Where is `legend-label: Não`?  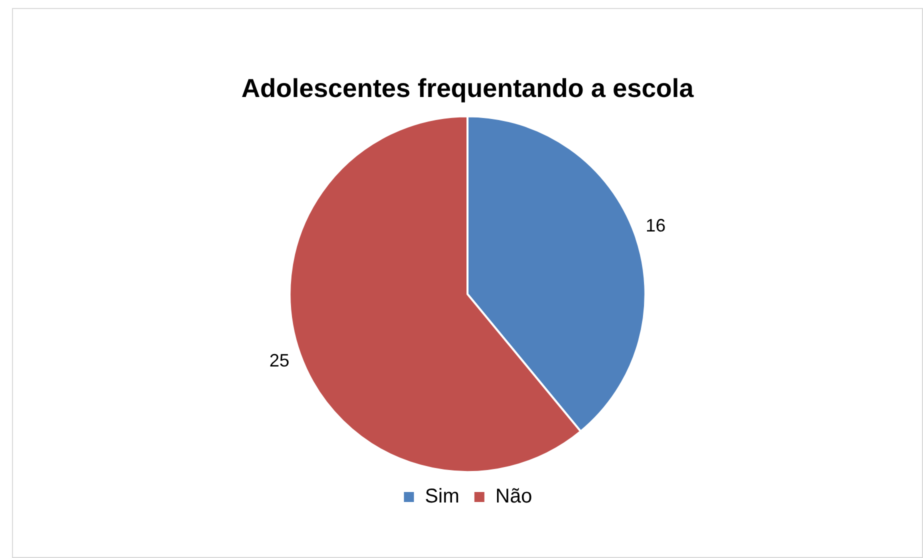 legend-label: Não is located at coordinates (513, 497).